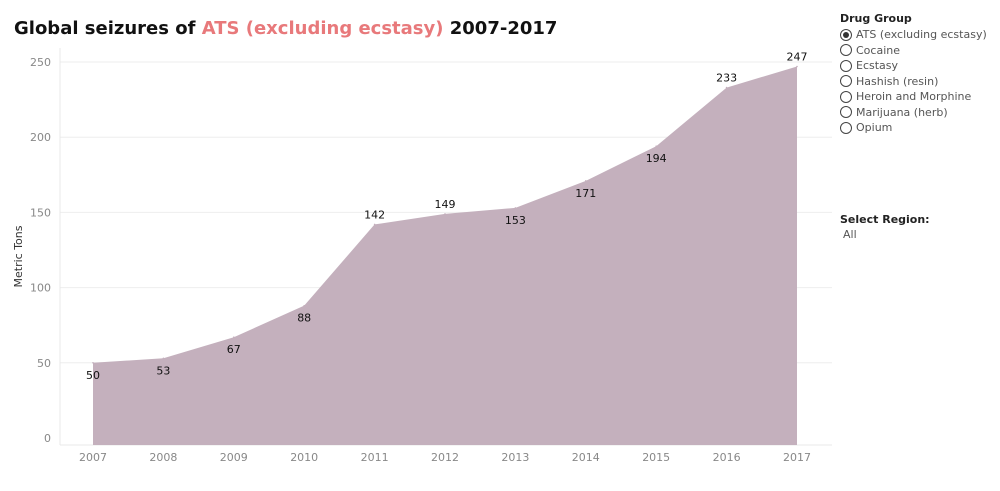 Image resolution: width=1000 pixels, height=491 pixels. I want to click on data-label: 142, so click(374, 214).